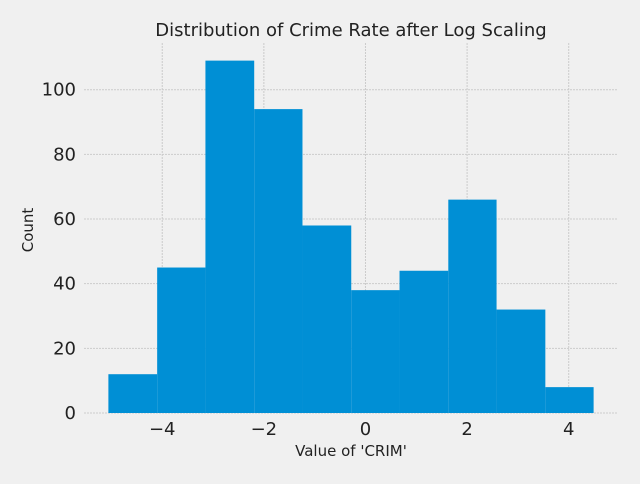 The image size is (640, 484). Describe the element at coordinates (365, 429) in the screenshot. I see `x-tick-label: 0` at that location.